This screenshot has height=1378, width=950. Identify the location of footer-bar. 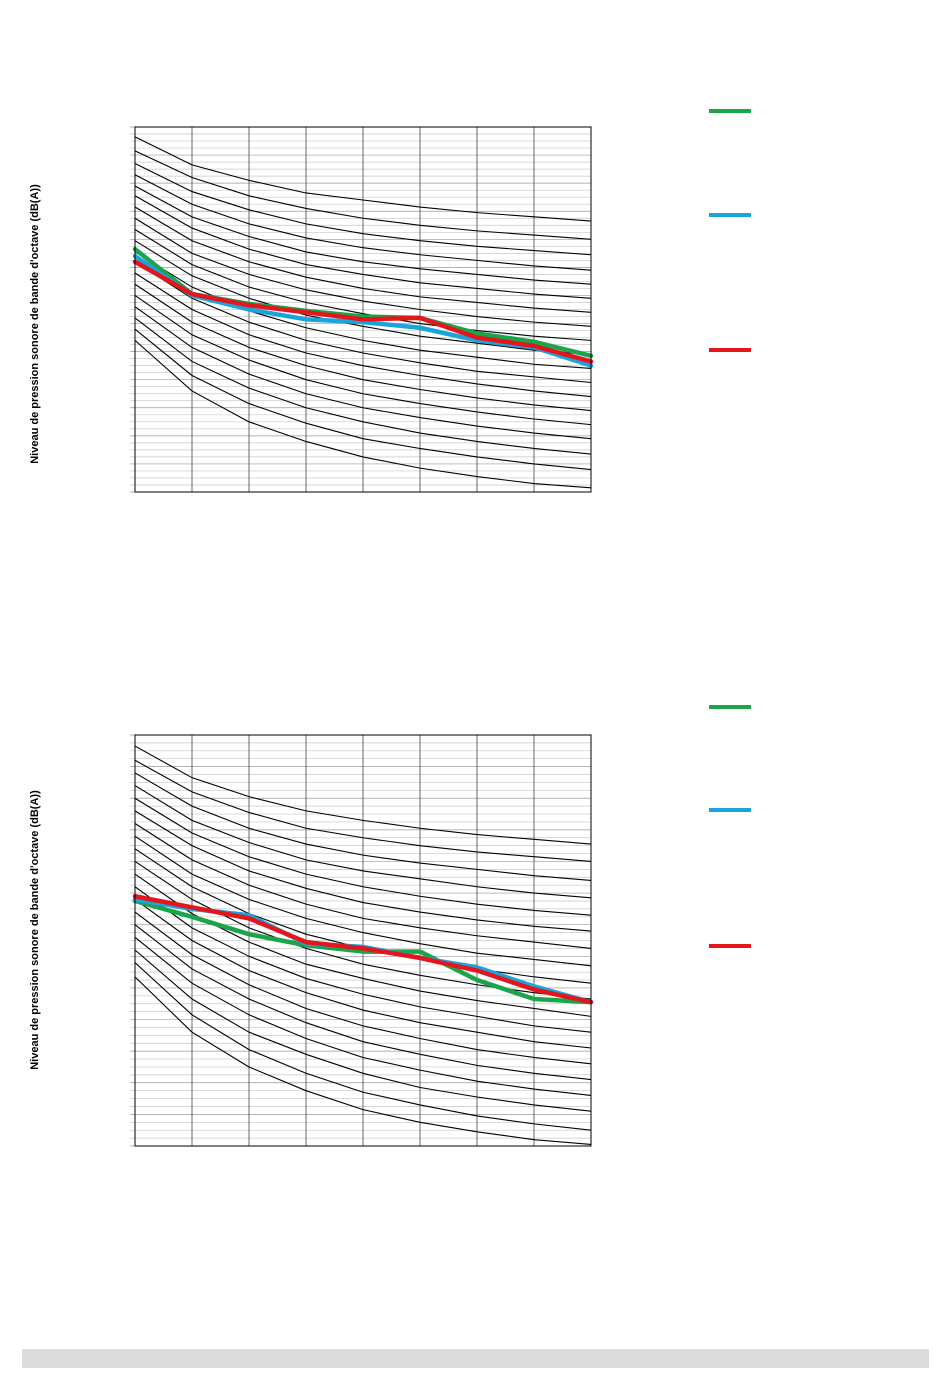
(475, 1358).